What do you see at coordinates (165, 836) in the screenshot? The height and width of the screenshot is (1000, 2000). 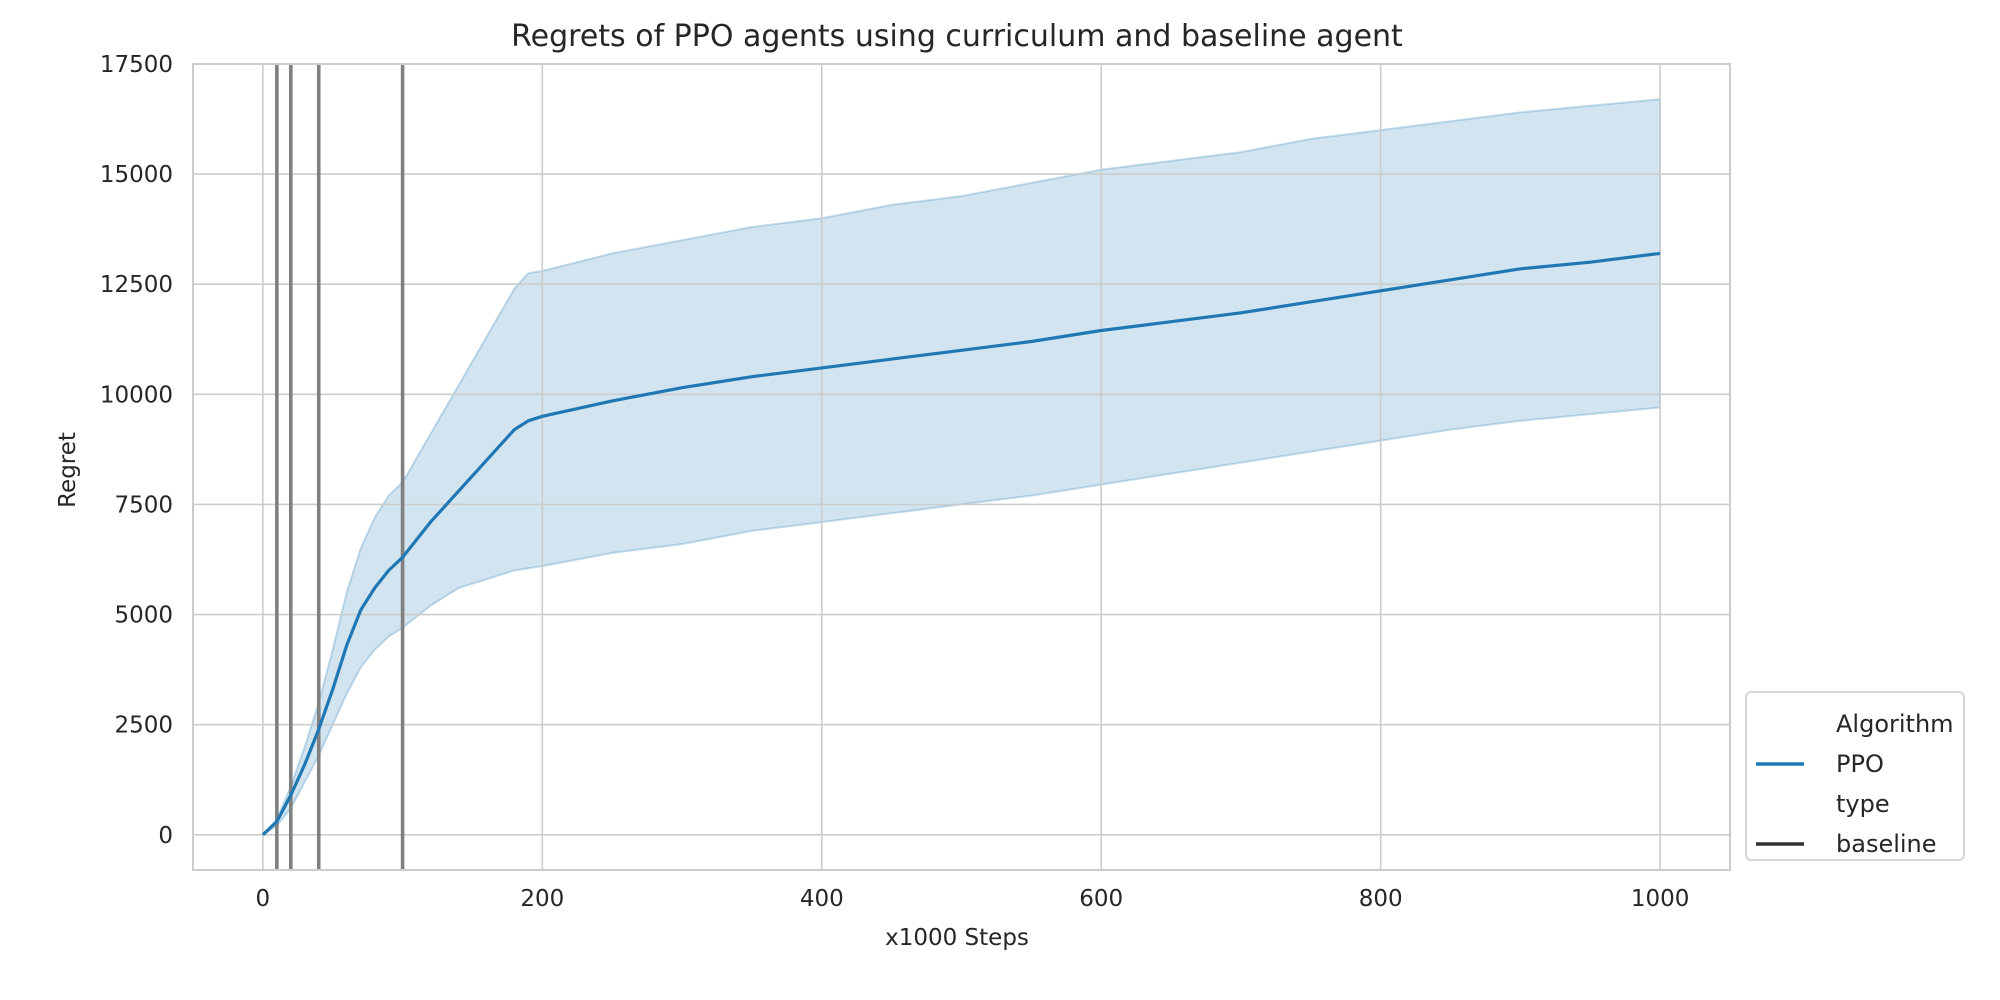 I see `y-tick-label: 0` at bounding box center [165, 836].